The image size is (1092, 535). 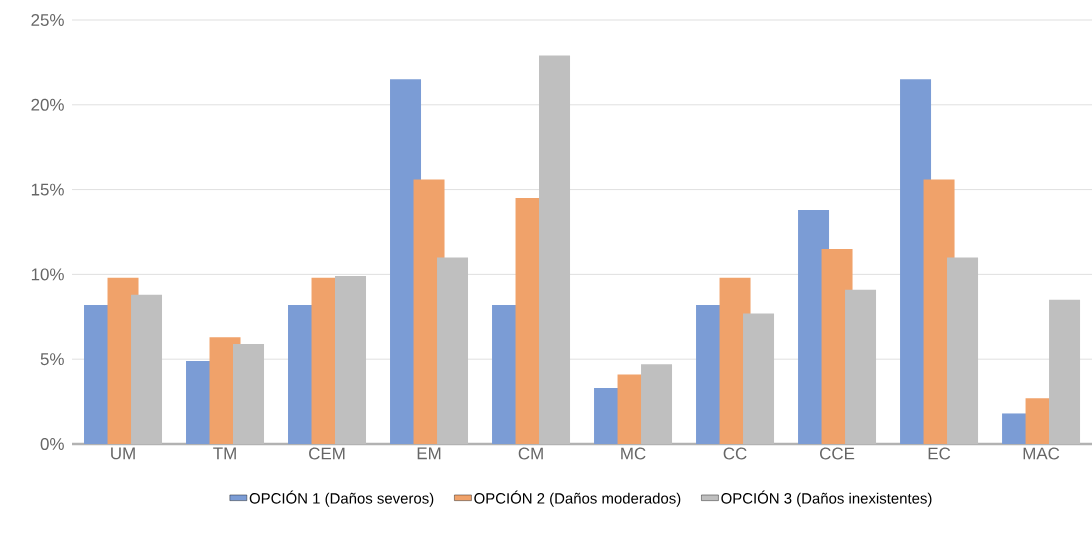 I want to click on x-tick-label: CC, so click(x=735, y=453).